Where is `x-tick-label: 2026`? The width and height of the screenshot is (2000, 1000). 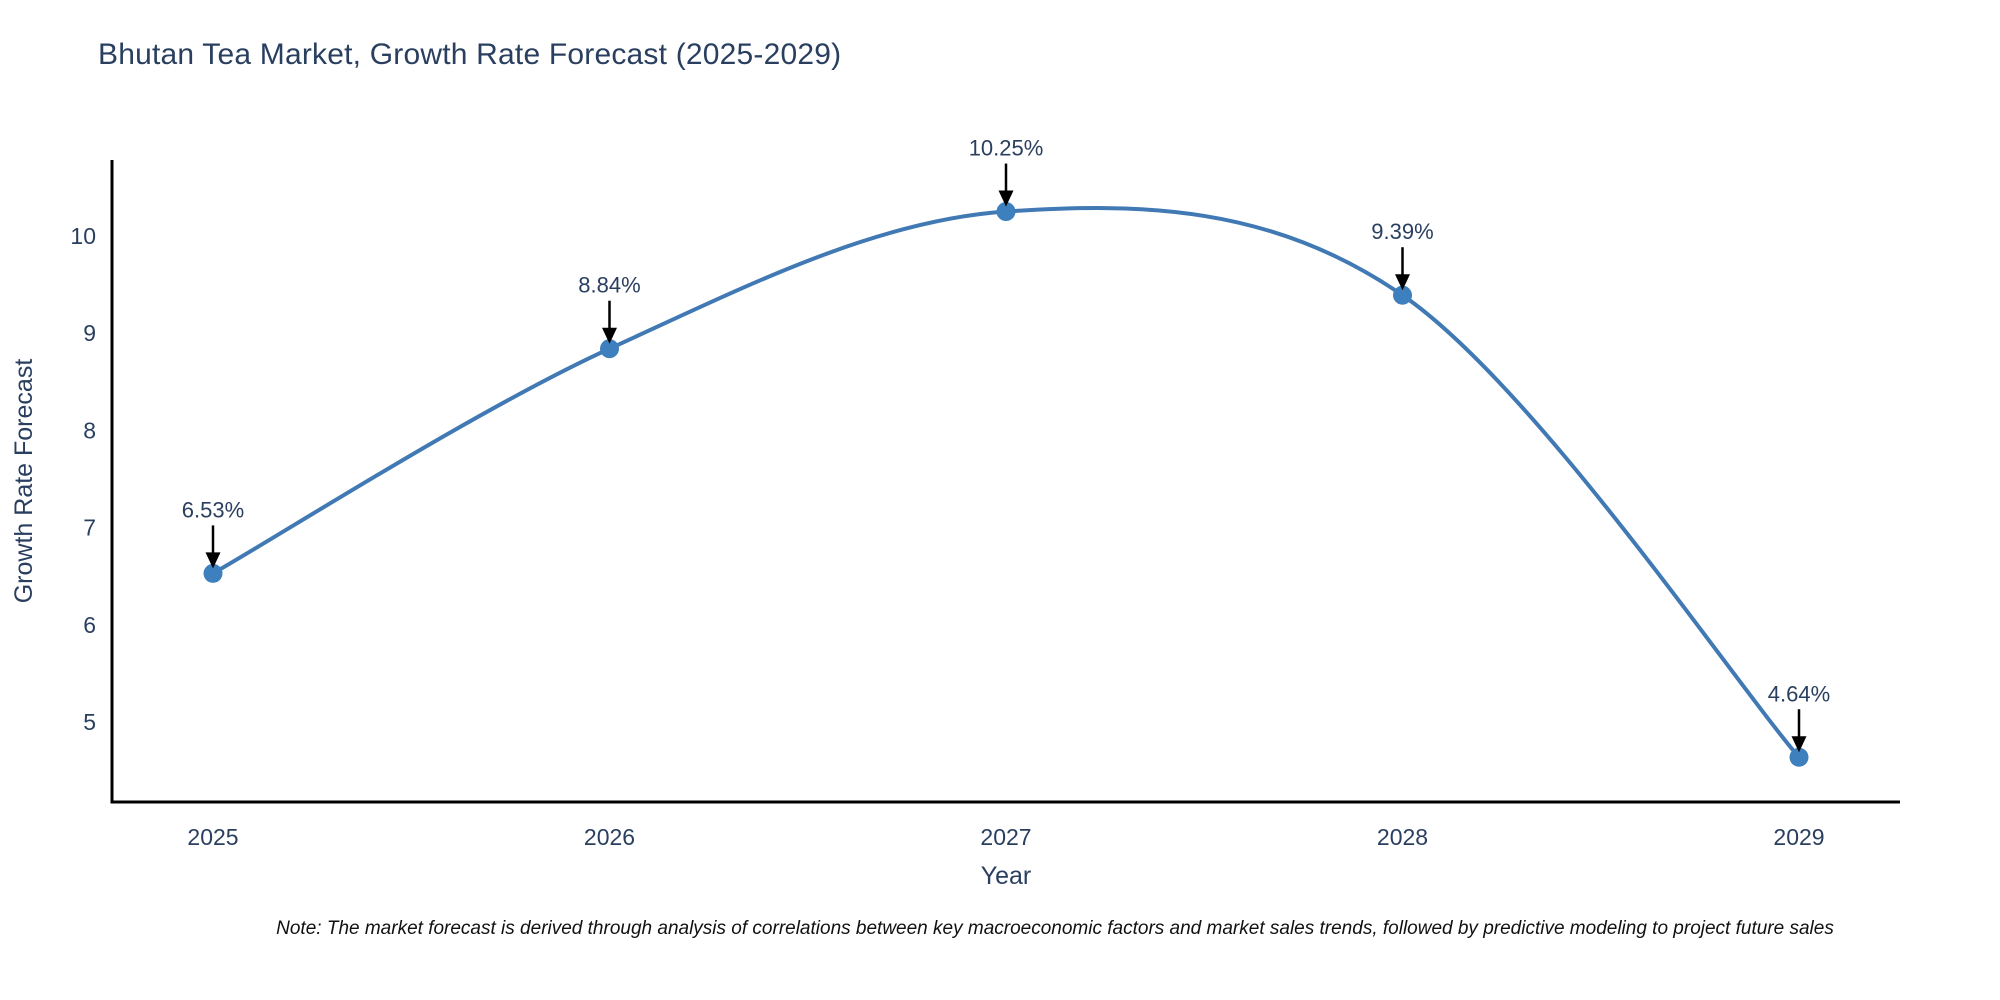
x-tick-label: 2026 is located at coordinates (609, 837).